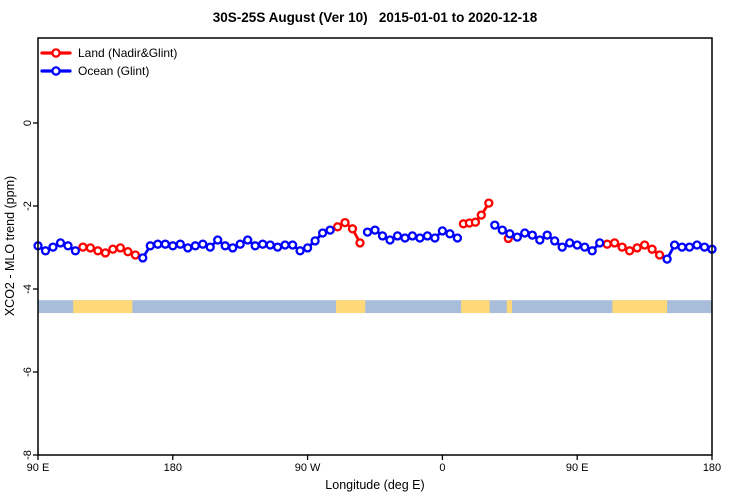  Describe the element at coordinates (28, 455) in the screenshot. I see `y-axis-tick-label: -8` at that location.